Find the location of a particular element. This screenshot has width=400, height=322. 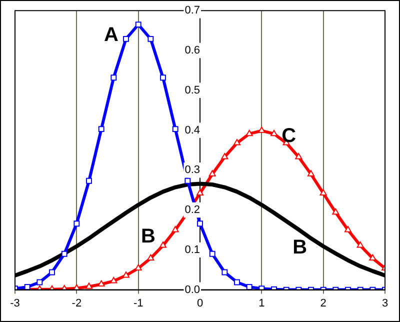

x-tick-label: -2 is located at coordinates (77, 303).